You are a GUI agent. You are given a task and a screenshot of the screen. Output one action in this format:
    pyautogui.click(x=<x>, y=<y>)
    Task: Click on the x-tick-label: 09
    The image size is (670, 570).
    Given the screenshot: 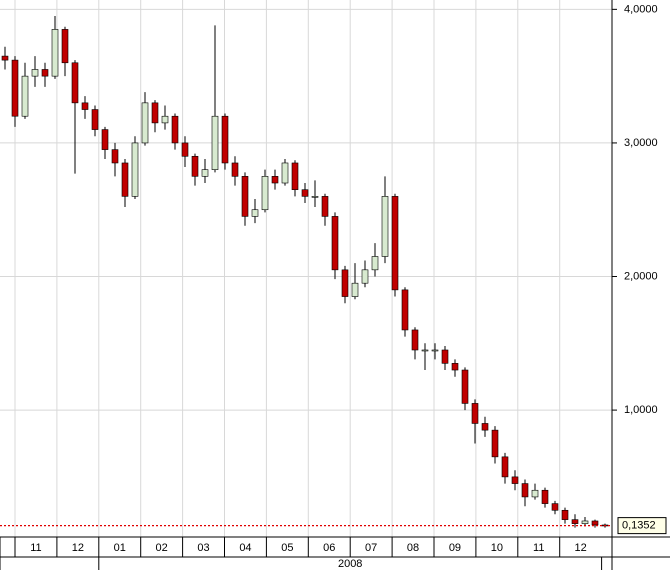 What is the action you would take?
    pyautogui.click(x=455, y=548)
    